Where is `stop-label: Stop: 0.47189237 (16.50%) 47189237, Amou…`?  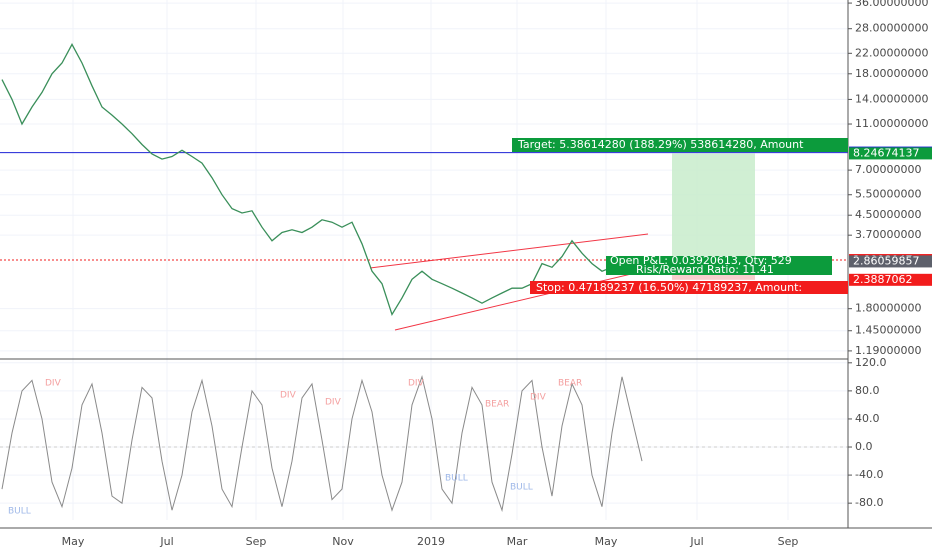 stop-label: Stop: 0.47189237 (16.50%) 47189237, Amou… is located at coordinates (669, 287).